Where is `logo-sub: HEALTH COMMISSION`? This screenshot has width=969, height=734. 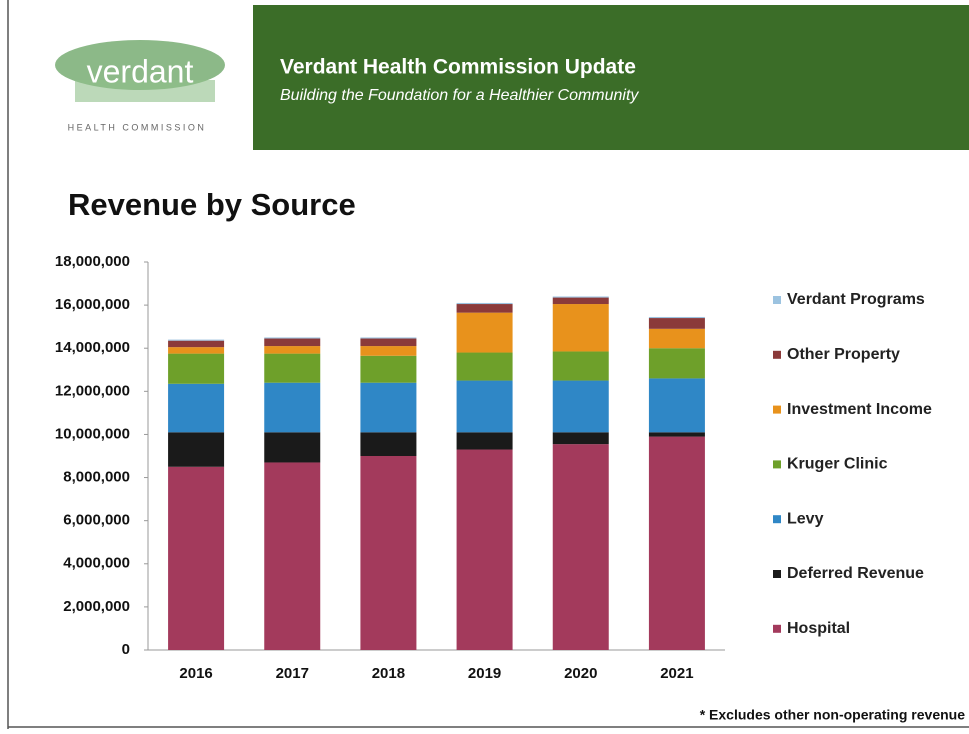
logo-sub: HEALTH COMMISSION is located at coordinates (137, 127).